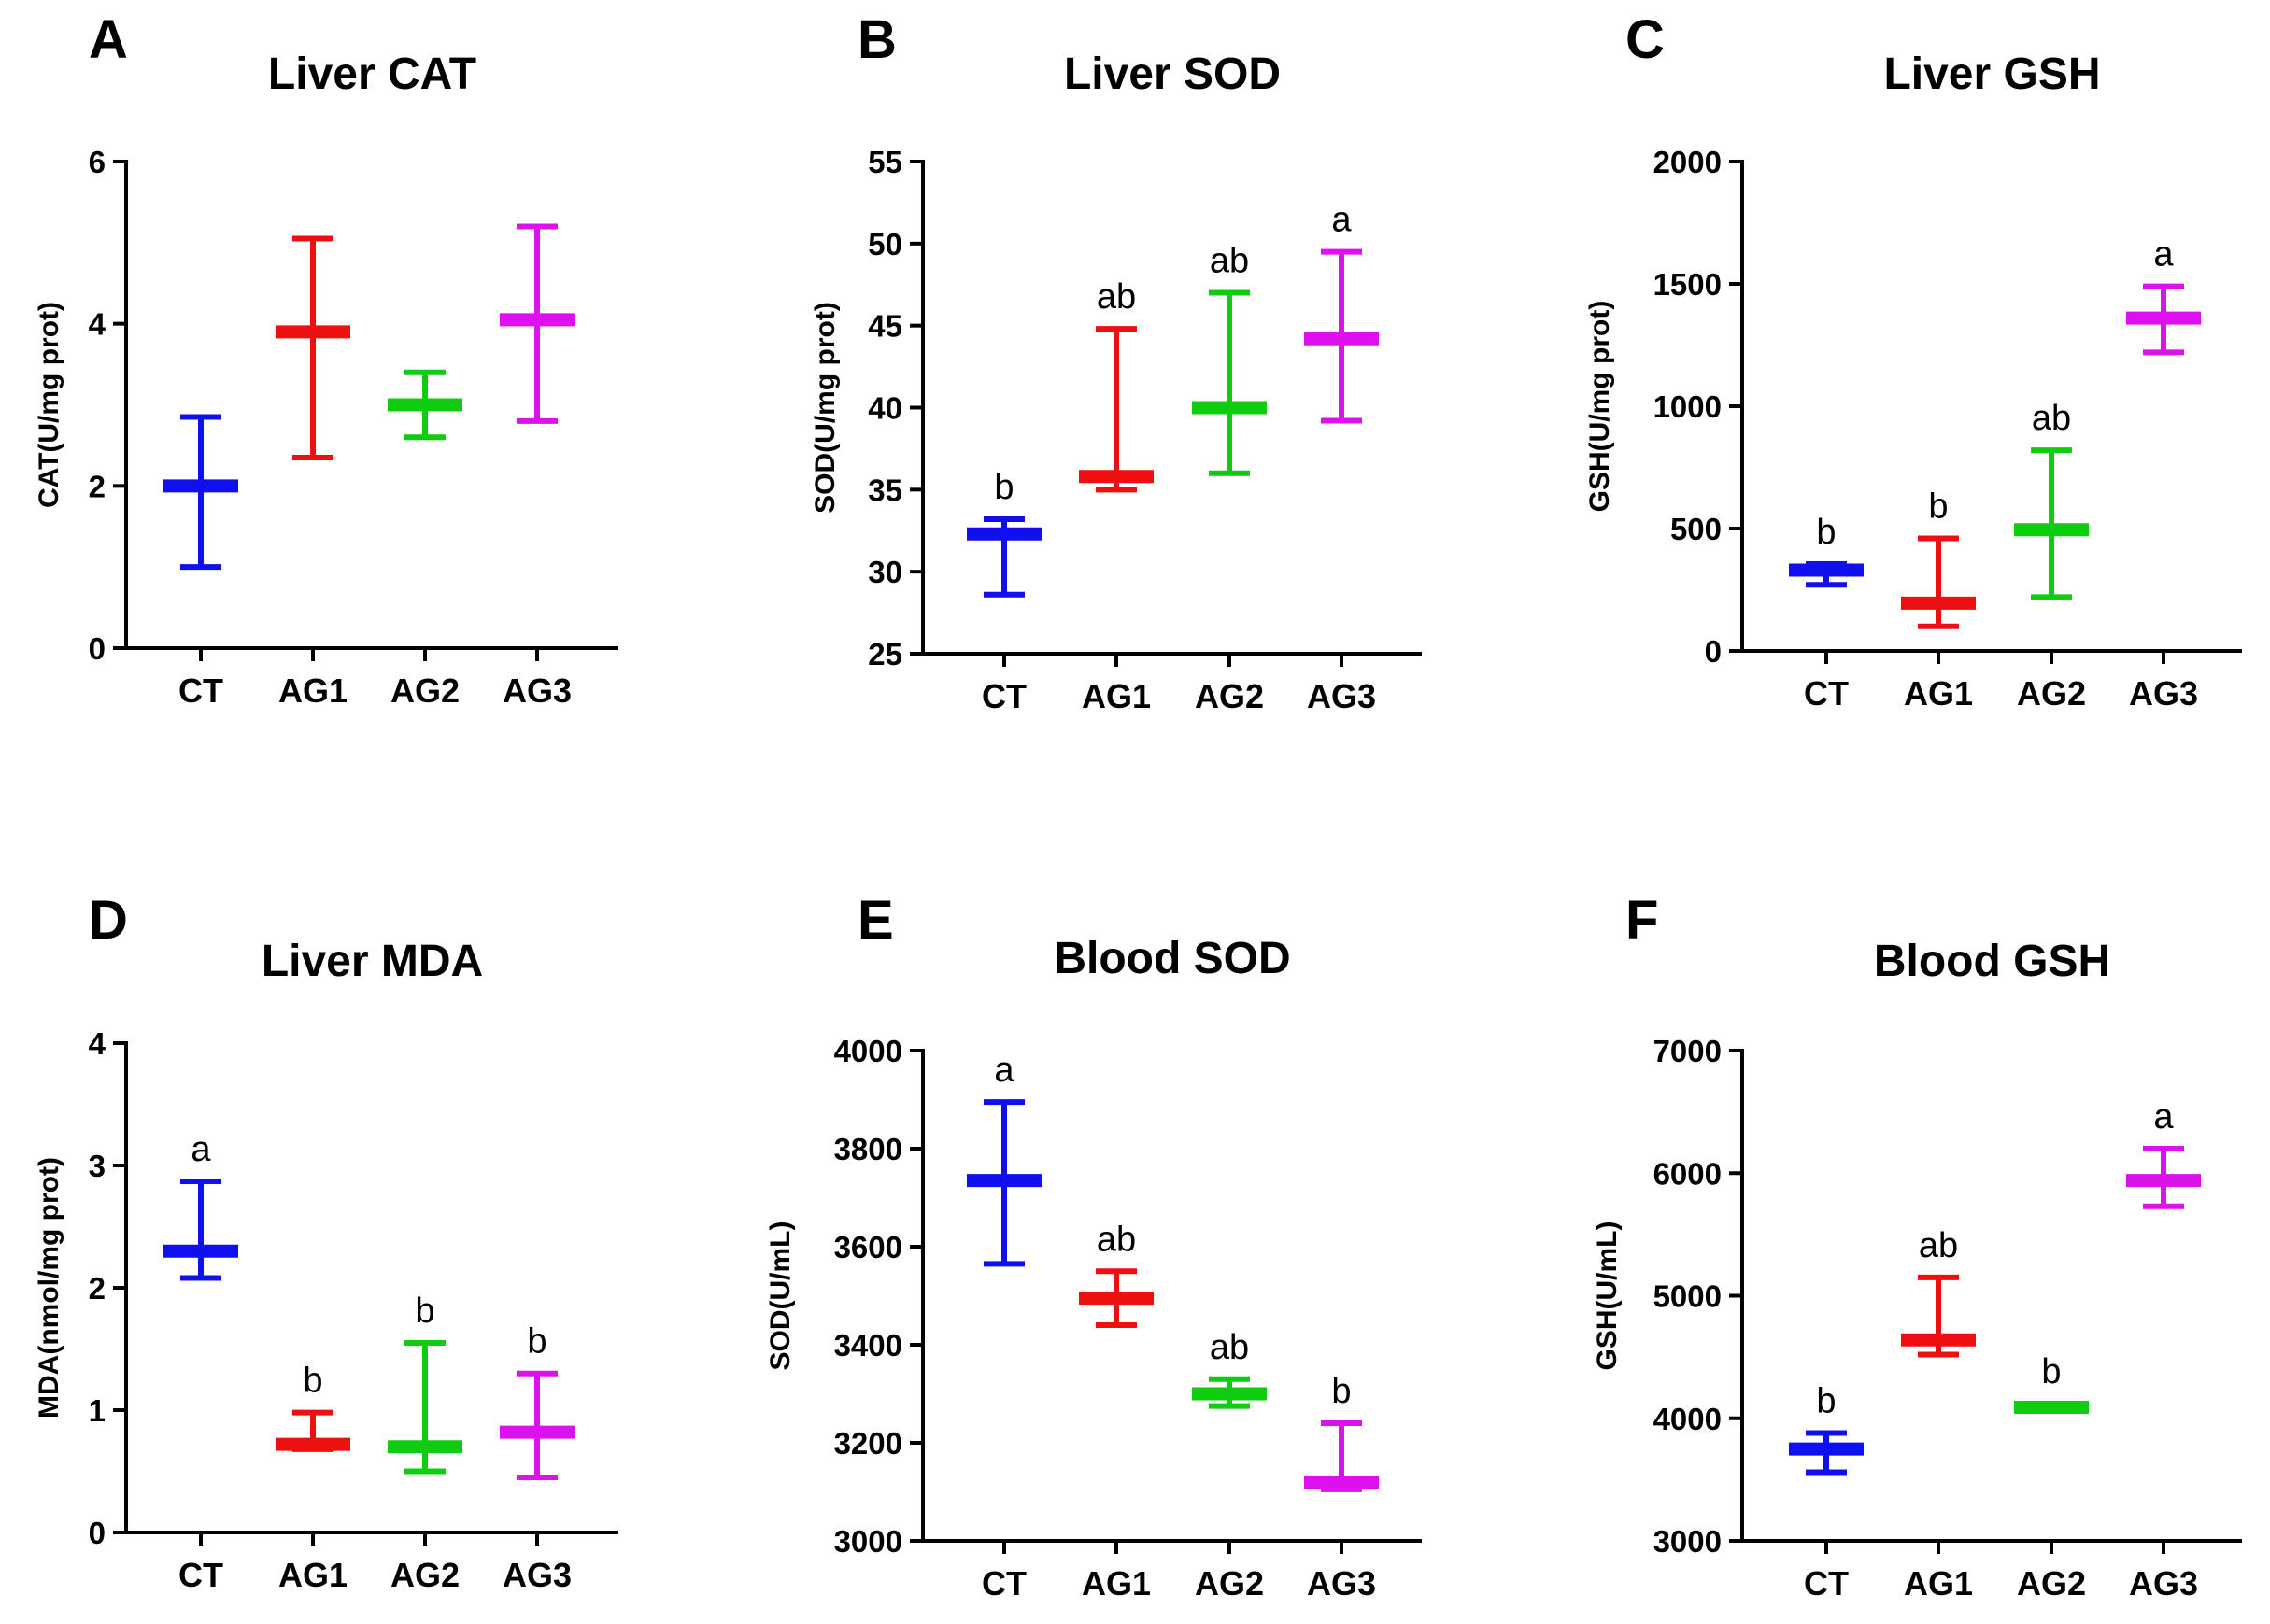 This screenshot has height=1624, width=2270. What do you see at coordinates (1688, 162) in the screenshot?
I see `y-tick-label: 2000` at bounding box center [1688, 162].